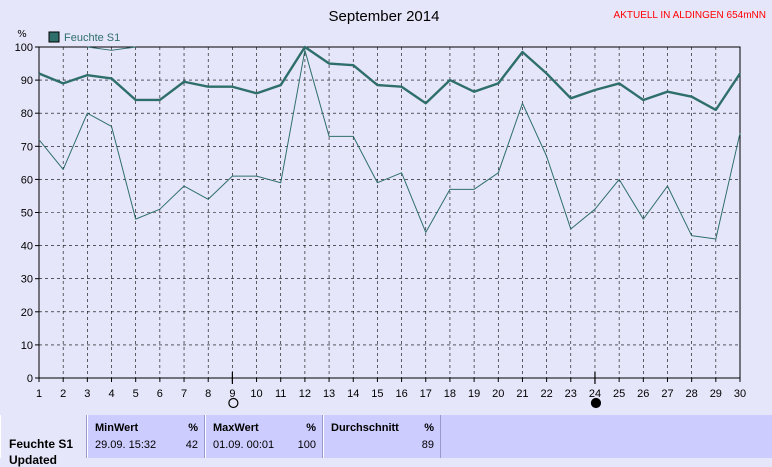 This screenshot has height=467, width=772. I want to click on x-tick-label: 13, so click(329, 394).